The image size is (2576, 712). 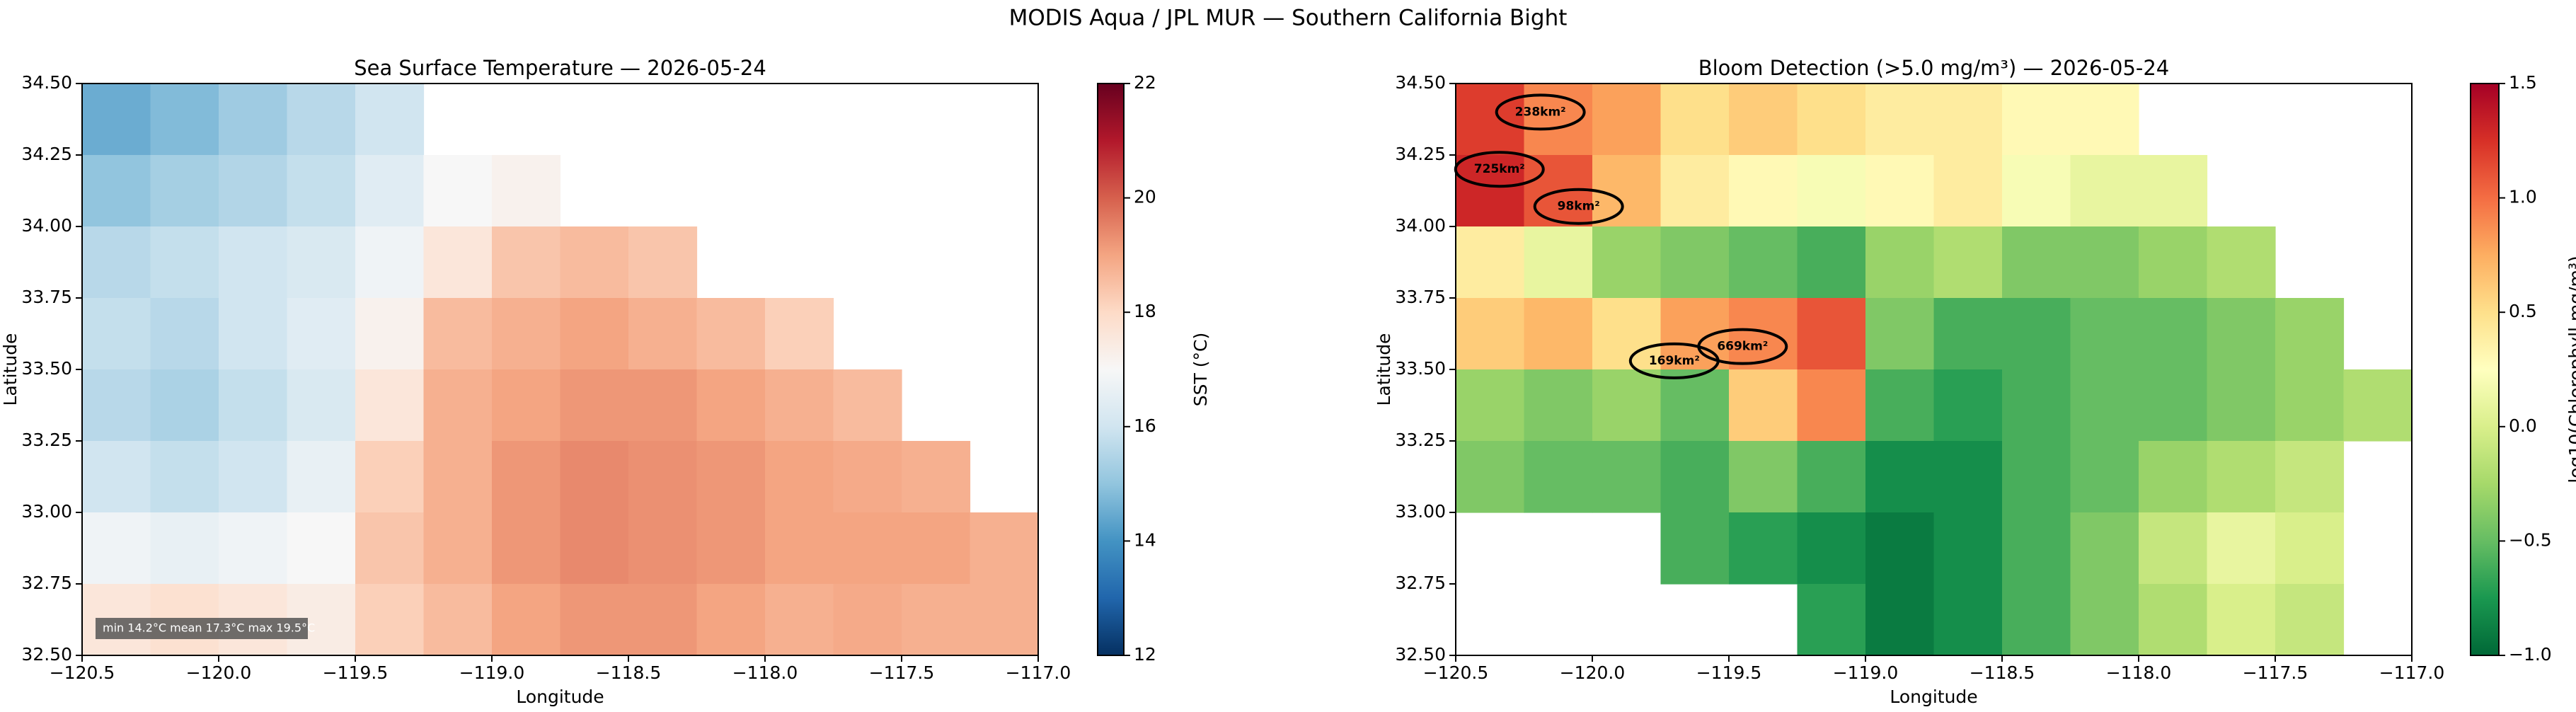 I want to click on y-tick-label: 34.50, so click(x=1420, y=83).